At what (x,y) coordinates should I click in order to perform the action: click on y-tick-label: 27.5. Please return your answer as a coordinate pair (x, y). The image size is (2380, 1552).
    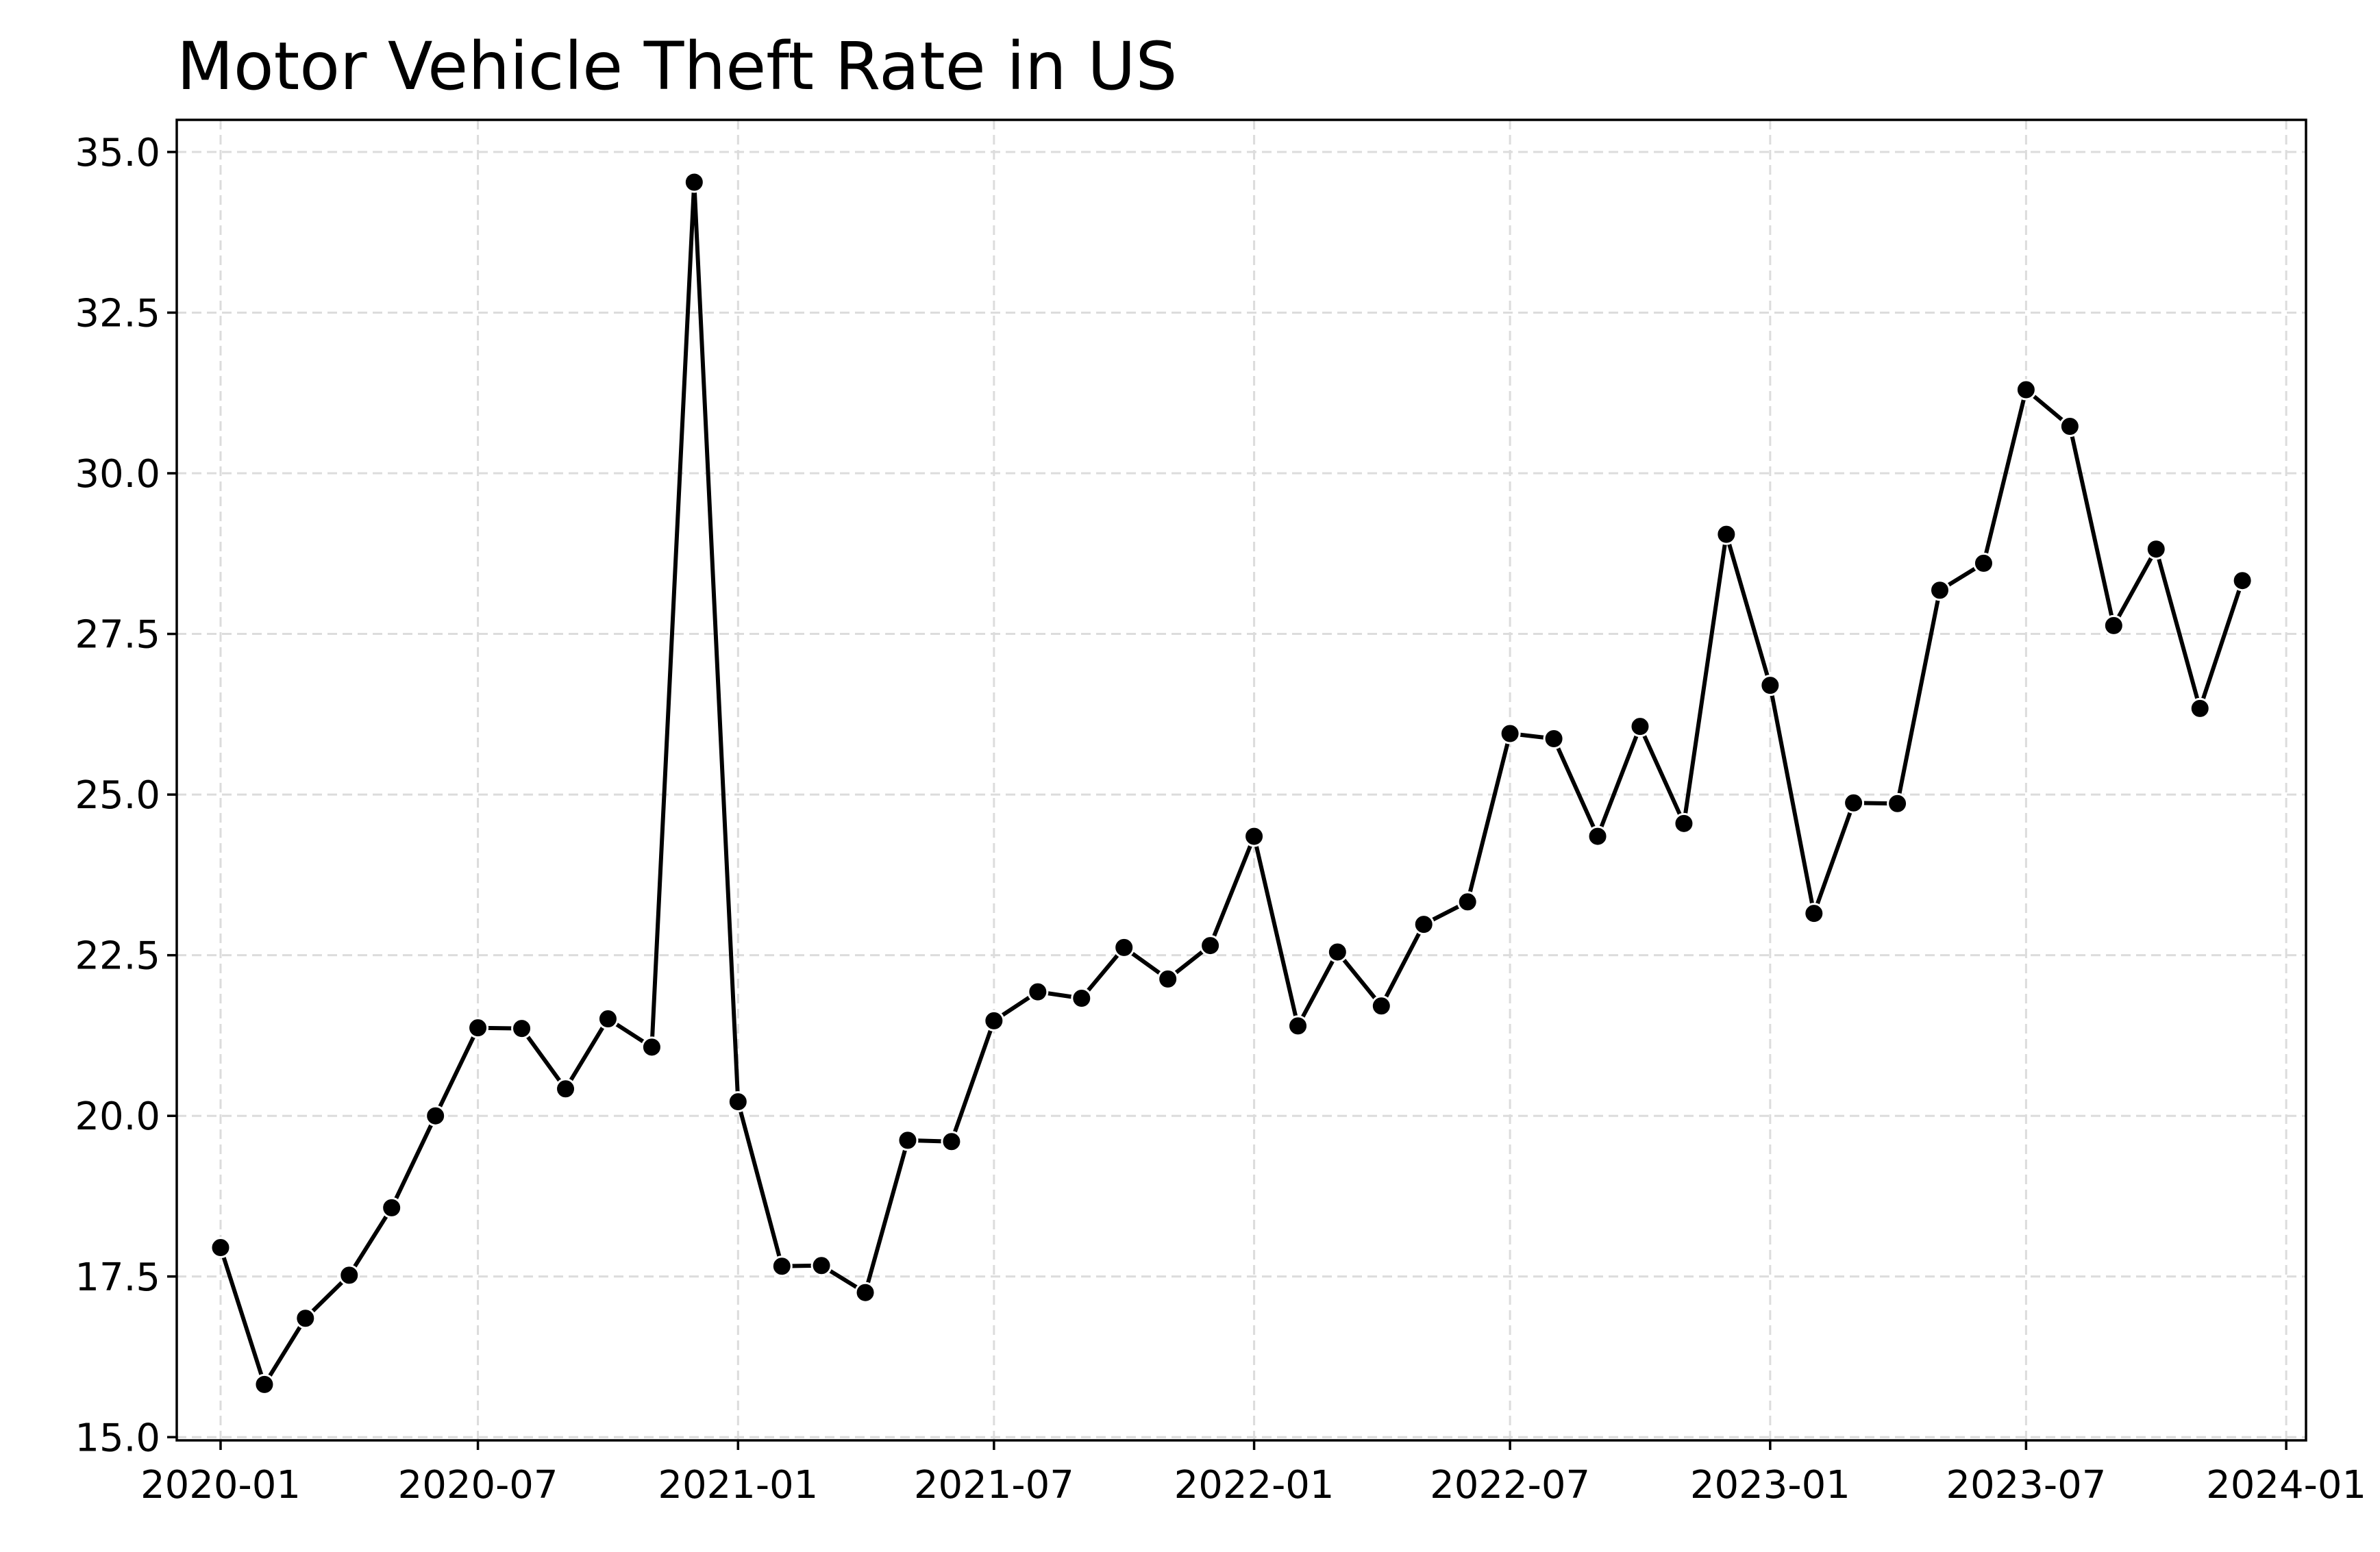
    Looking at the image, I should click on (118, 635).